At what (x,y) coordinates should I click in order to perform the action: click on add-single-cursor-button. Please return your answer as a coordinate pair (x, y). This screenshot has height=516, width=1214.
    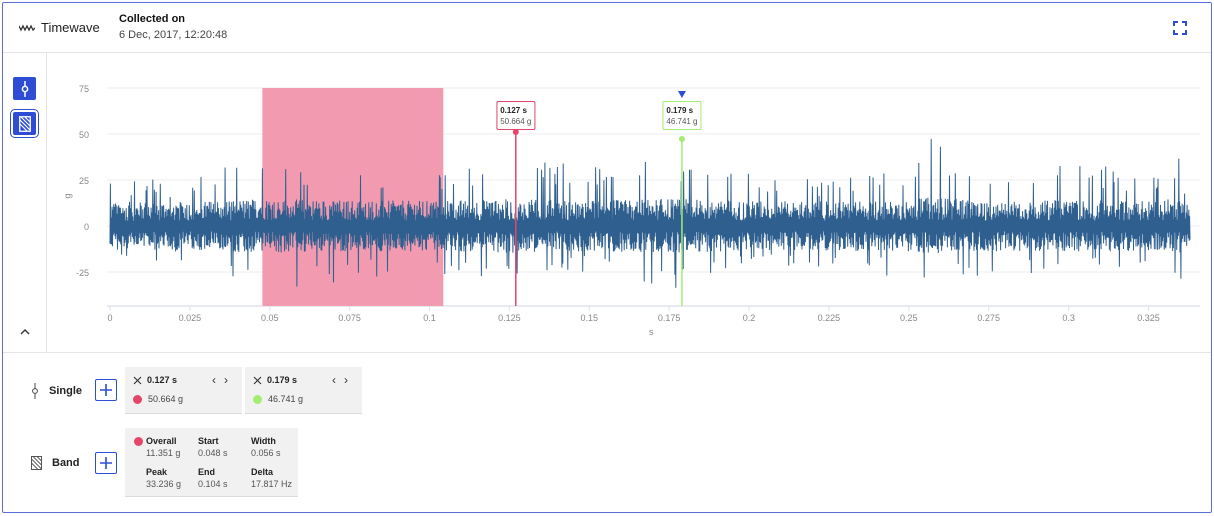
    Looking at the image, I should click on (106, 390).